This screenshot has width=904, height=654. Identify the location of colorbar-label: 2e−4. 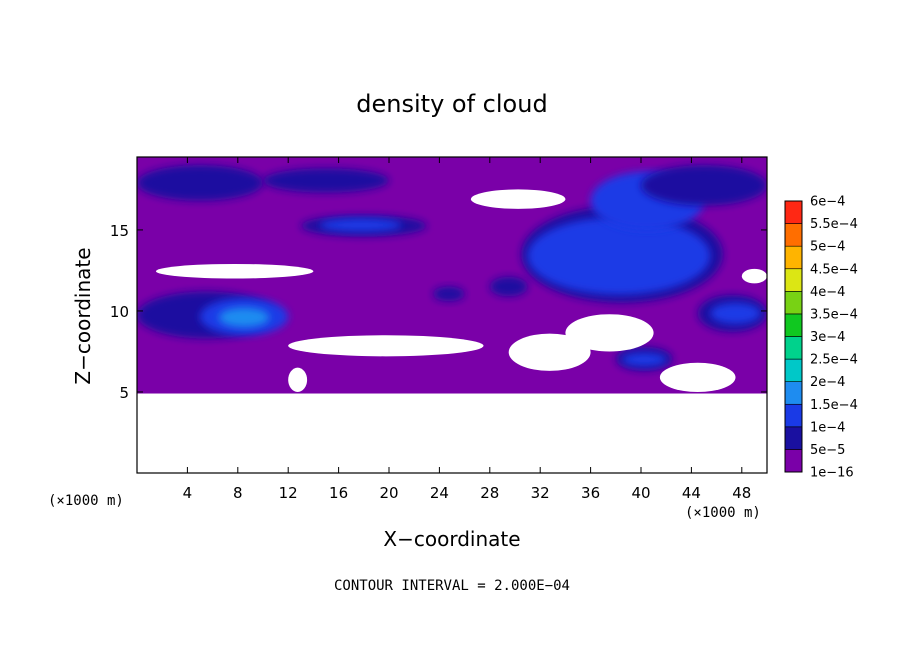
(827, 382).